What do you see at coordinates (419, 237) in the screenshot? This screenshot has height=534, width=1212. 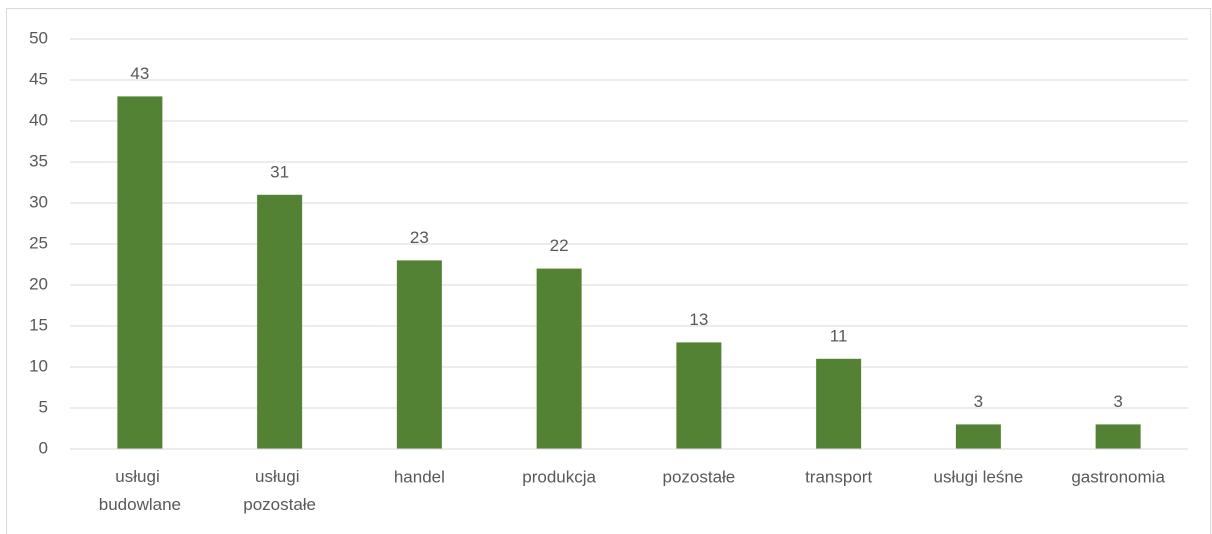 I see `data-label: 23` at bounding box center [419, 237].